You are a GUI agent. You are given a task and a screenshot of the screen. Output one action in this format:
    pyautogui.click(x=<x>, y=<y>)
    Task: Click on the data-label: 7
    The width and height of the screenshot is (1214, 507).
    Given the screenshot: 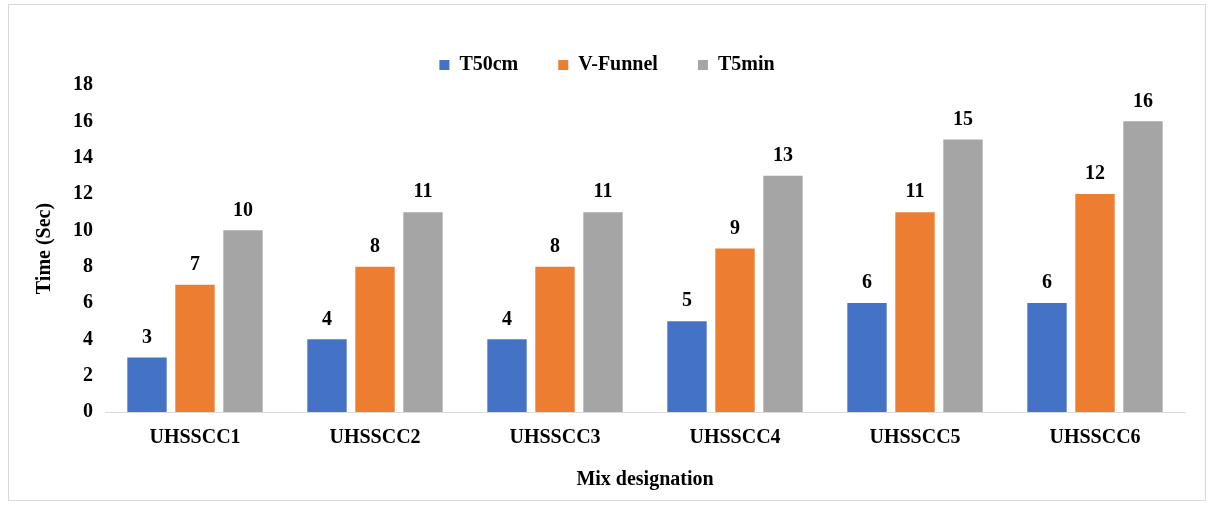 What is the action you would take?
    pyautogui.click(x=195, y=263)
    